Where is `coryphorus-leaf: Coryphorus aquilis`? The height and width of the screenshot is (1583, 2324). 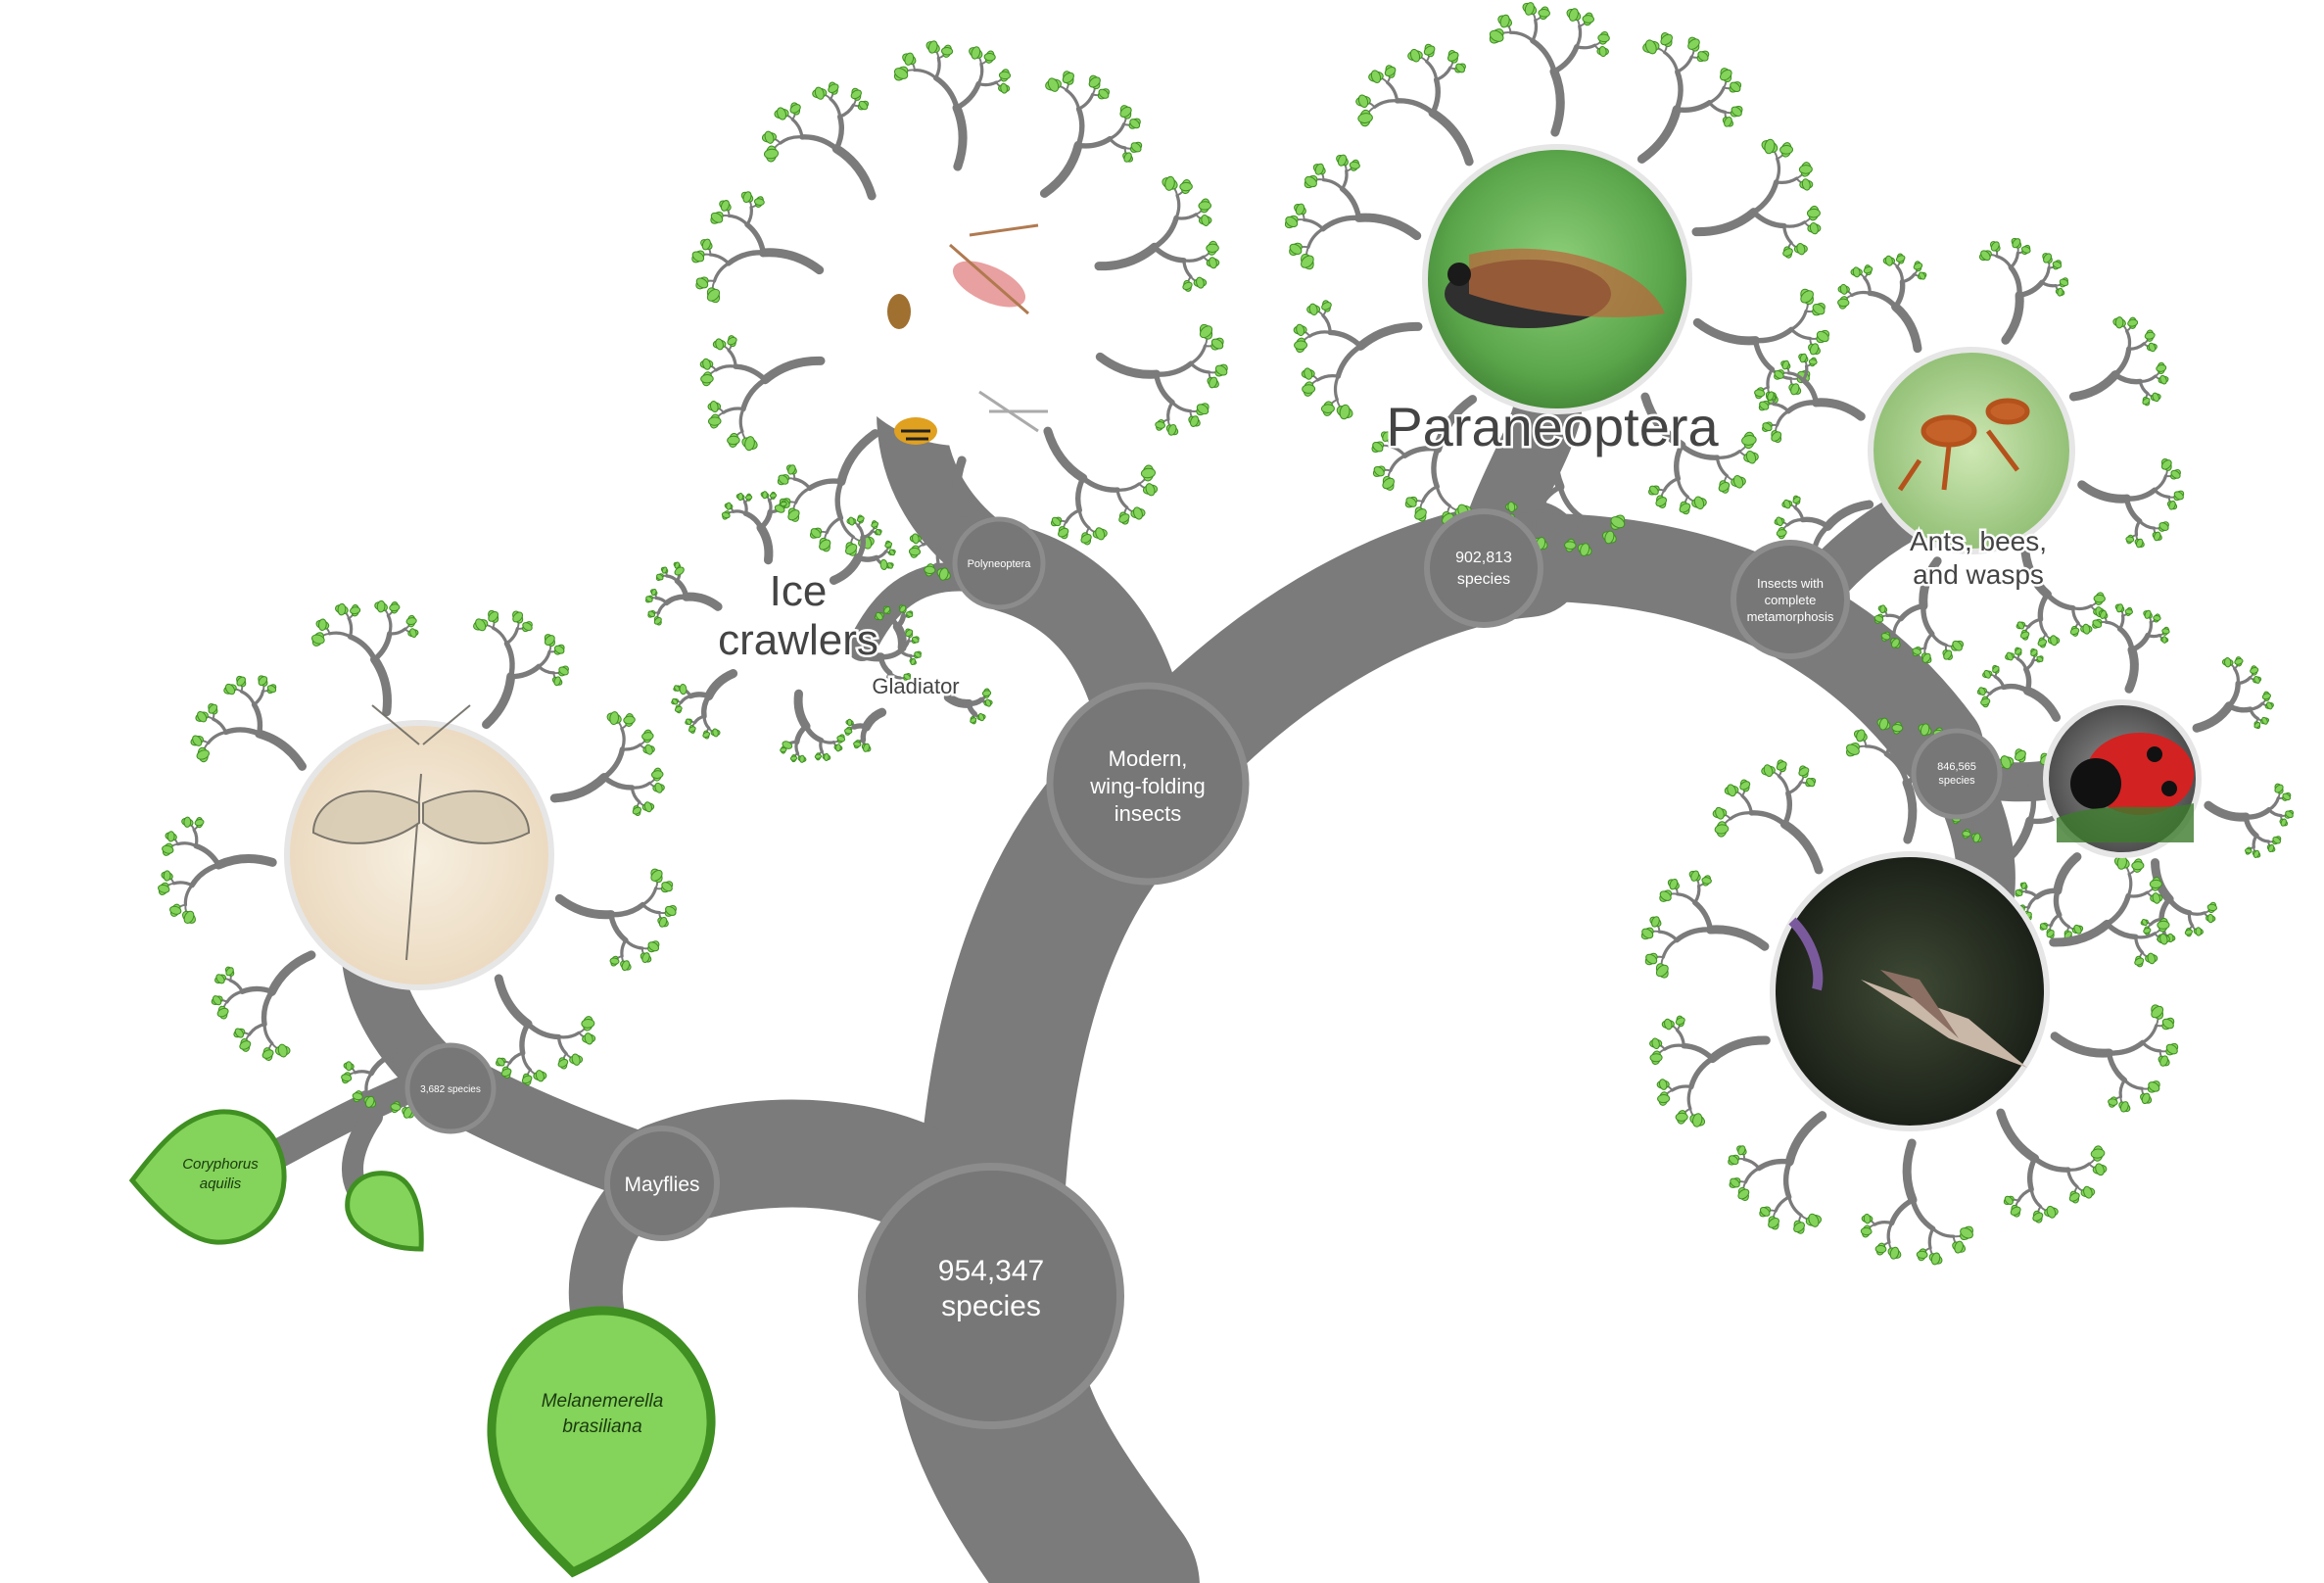 coryphorus-leaf: Coryphorus aquilis is located at coordinates (207, 1177).